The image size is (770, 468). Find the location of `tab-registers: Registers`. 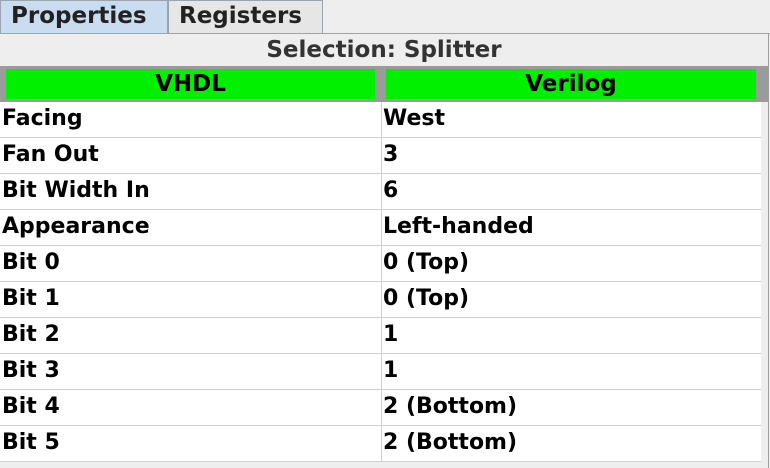

tab-registers: Registers is located at coordinates (245, 16).